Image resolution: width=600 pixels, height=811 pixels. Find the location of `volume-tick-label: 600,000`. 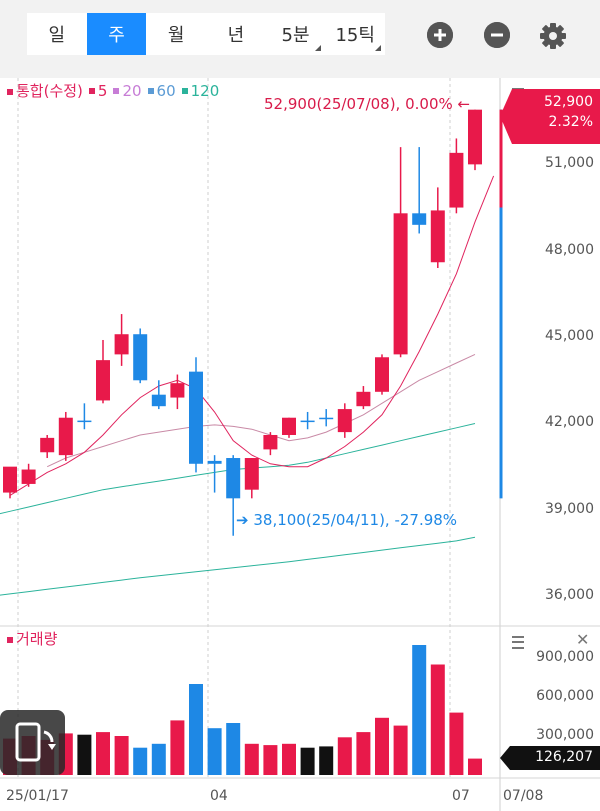

volume-tick-label: 600,000 is located at coordinates (565, 696).